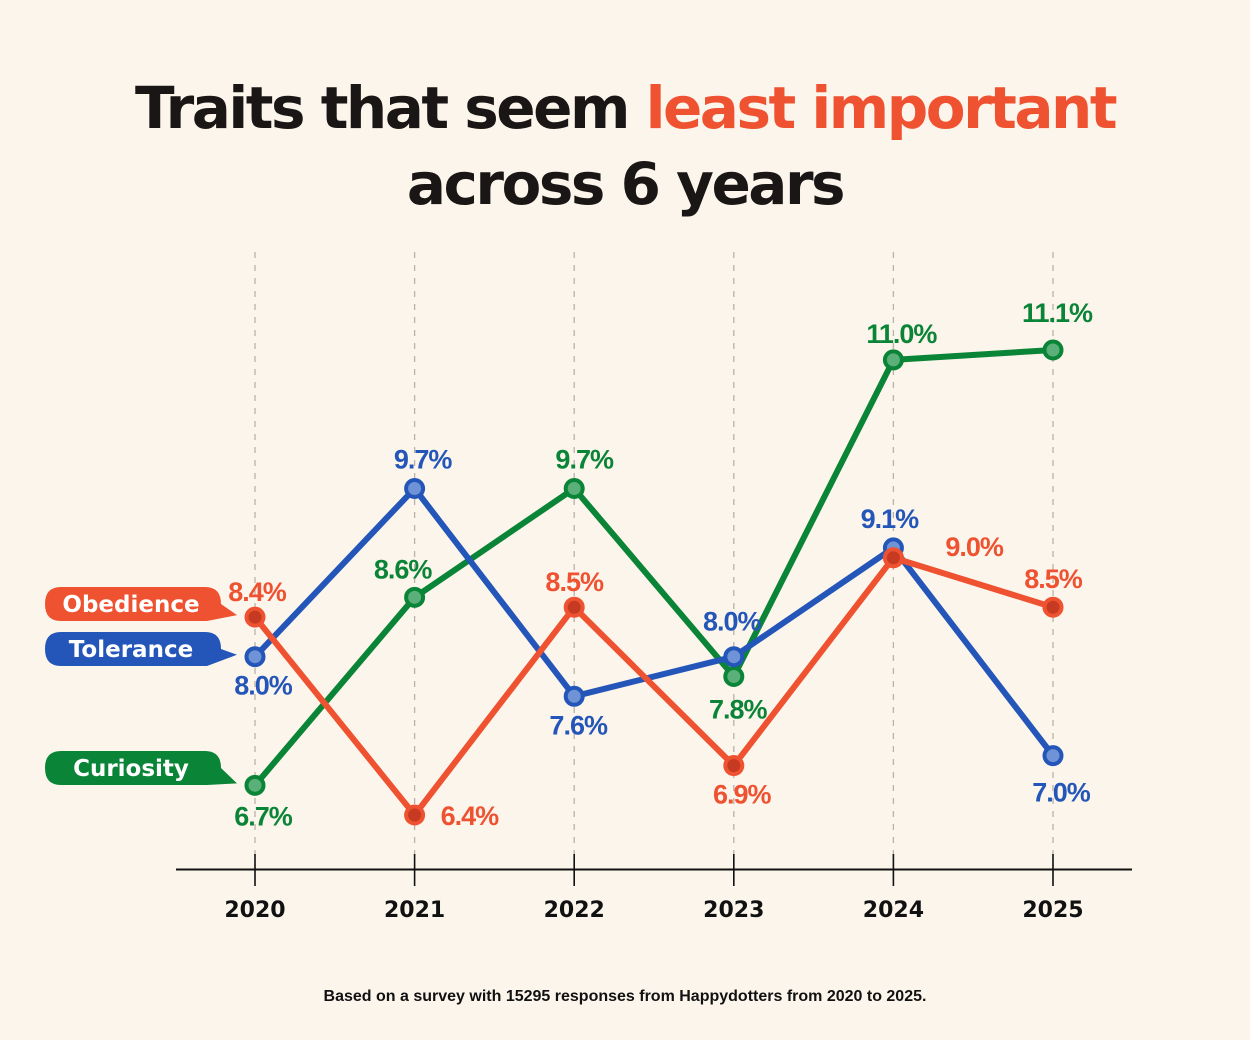 The width and height of the screenshot is (1250, 1040). What do you see at coordinates (470, 816) in the screenshot?
I see `data-label-obedience-2021: 6.4%` at bounding box center [470, 816].